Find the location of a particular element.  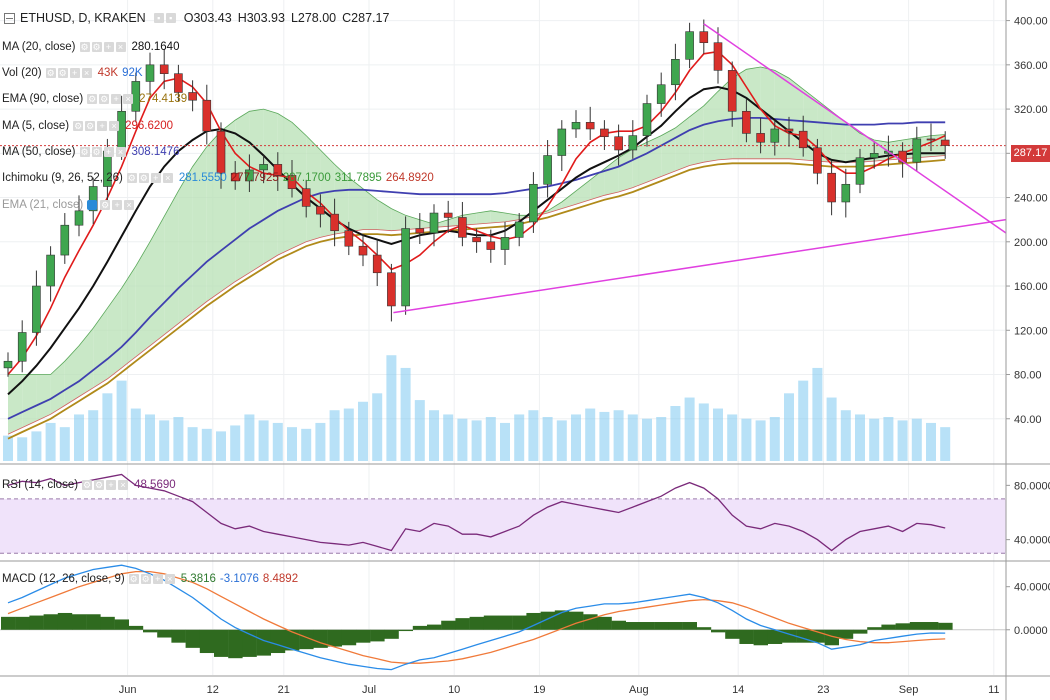

legend-rsi-controls: ⚙ ⚙ + × is located at coordinates (106, 485).